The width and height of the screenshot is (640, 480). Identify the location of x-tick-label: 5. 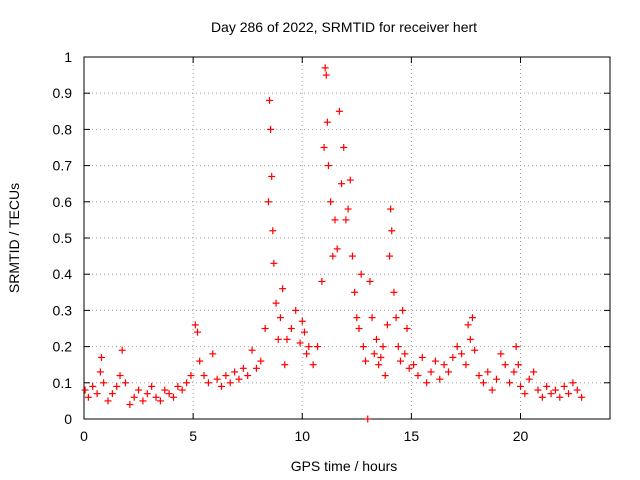
(193, 436).